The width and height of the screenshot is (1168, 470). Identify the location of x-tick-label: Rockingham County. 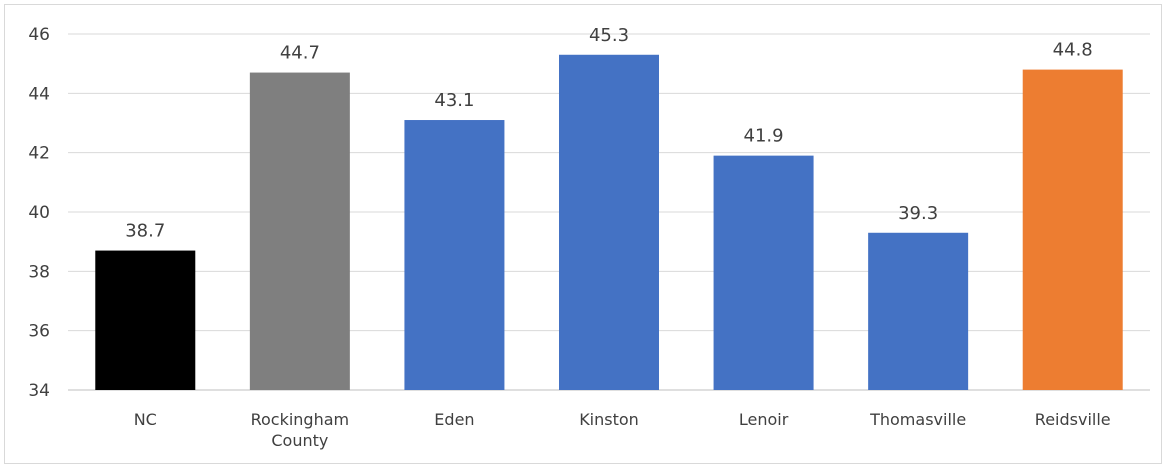
(300, 430).